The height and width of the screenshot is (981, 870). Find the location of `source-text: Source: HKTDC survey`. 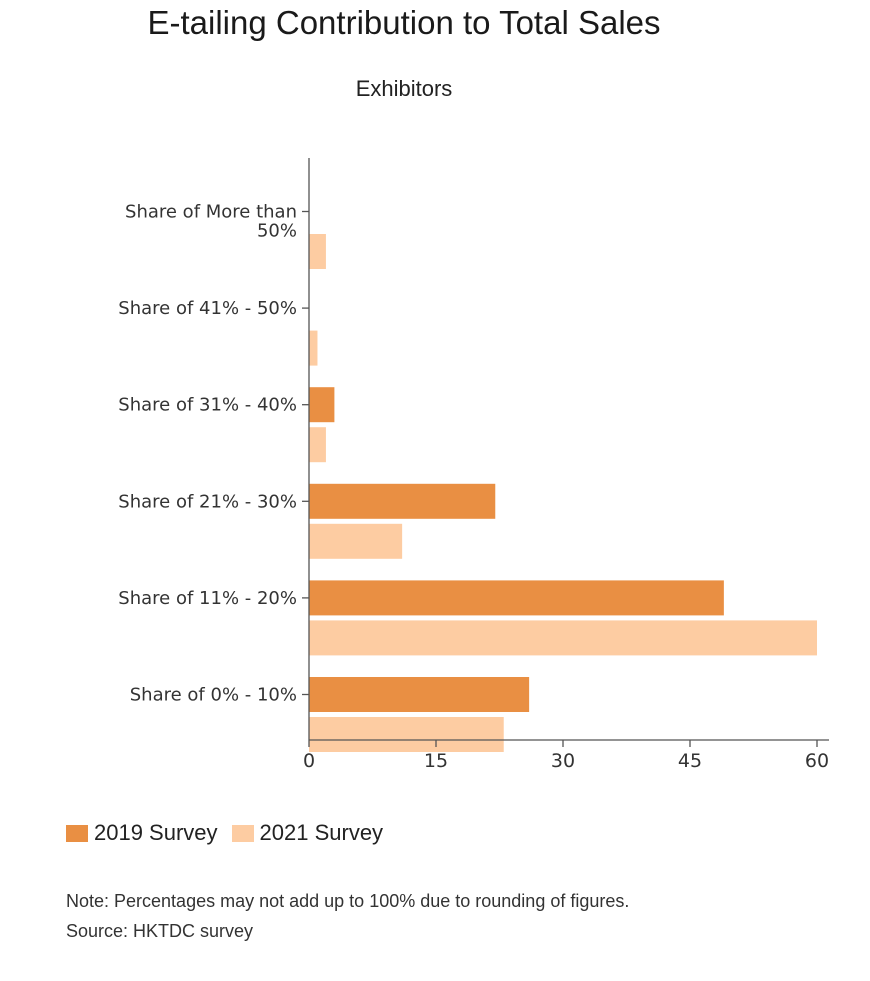

source-text: Source: HKTDC survey is located at coordinates (160, 931).